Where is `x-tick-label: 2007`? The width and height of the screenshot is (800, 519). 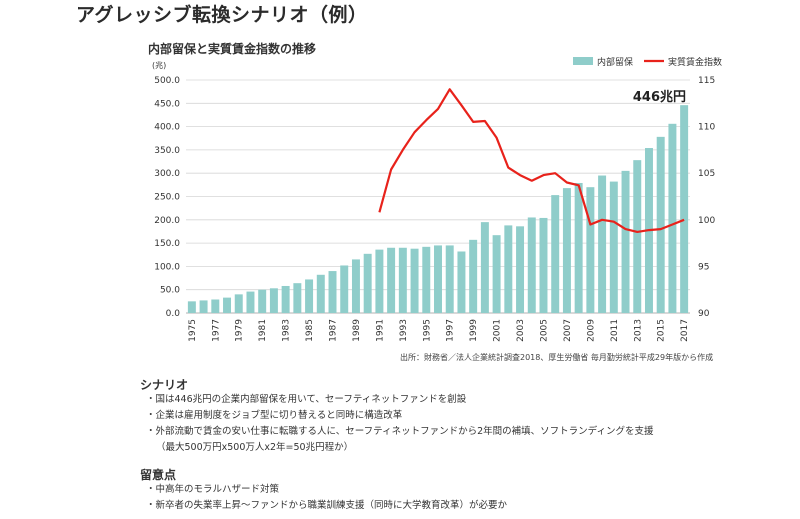
x-tick-label: 2007 is located at coordinates (568, 330).